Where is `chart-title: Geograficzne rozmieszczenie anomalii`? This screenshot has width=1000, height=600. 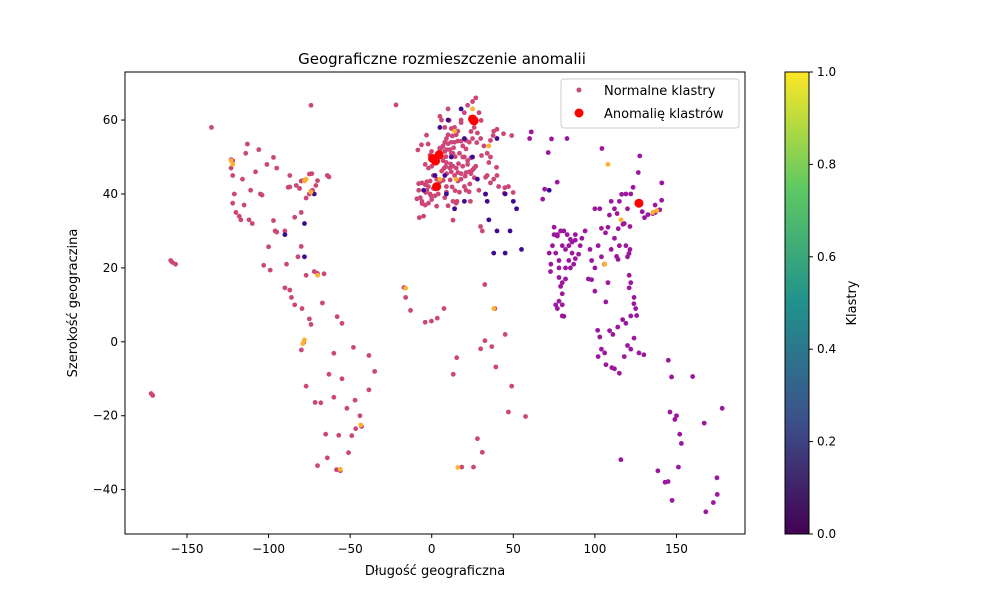 chart-title: Geograficzne rozmieszczenie anomalii is located at coordinates (442, 59).